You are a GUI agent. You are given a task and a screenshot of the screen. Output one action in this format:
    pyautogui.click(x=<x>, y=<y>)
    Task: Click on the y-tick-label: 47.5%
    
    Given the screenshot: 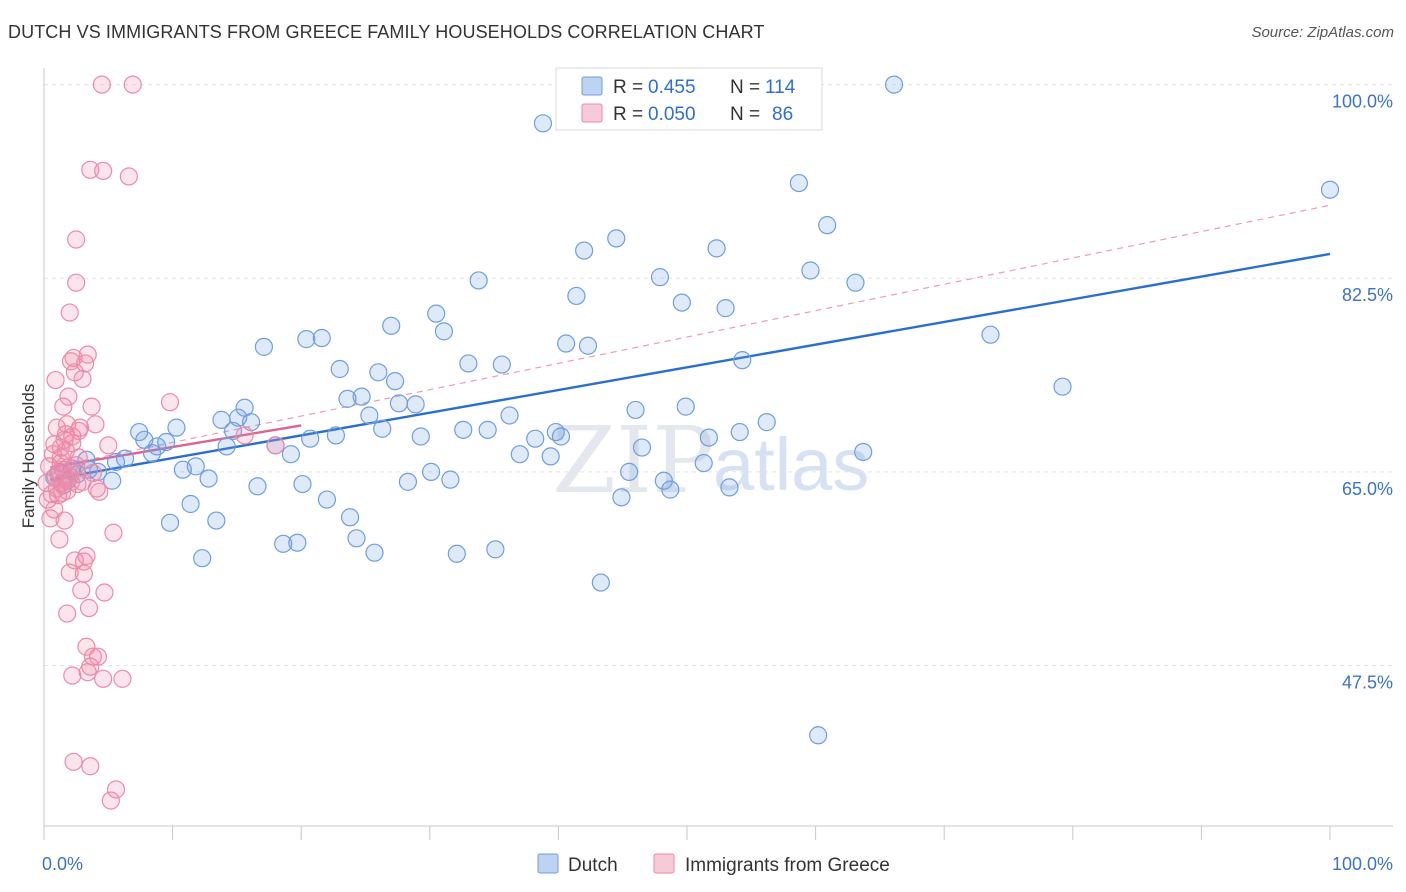 What is the action you would take?
    pyautogui.click(x=1367, y=683)
    